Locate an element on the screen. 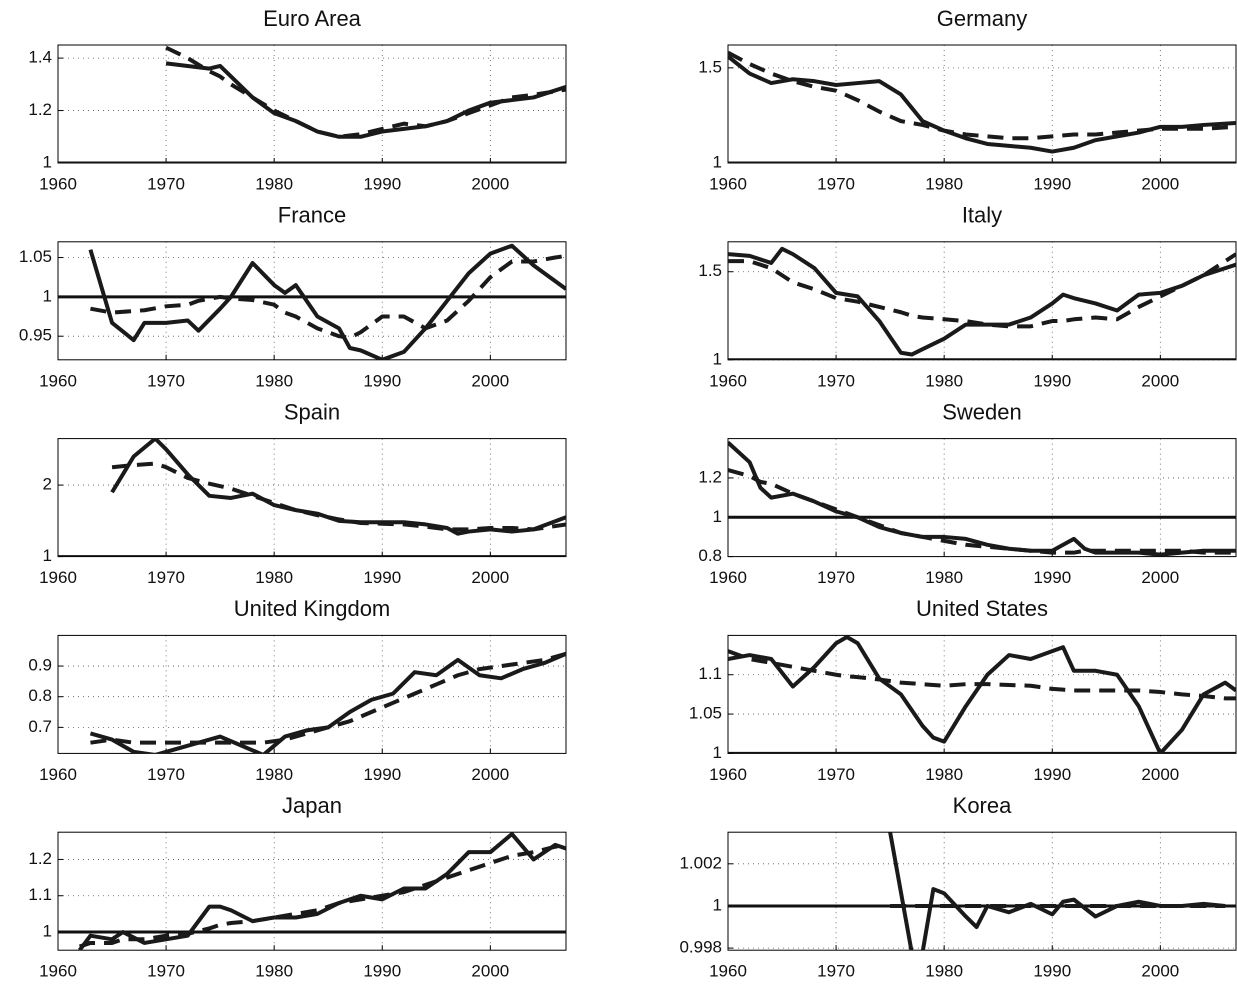 The height and width of the screenshot is (984, 1237). panel-title: Korea is located at coordinates (982, 805).